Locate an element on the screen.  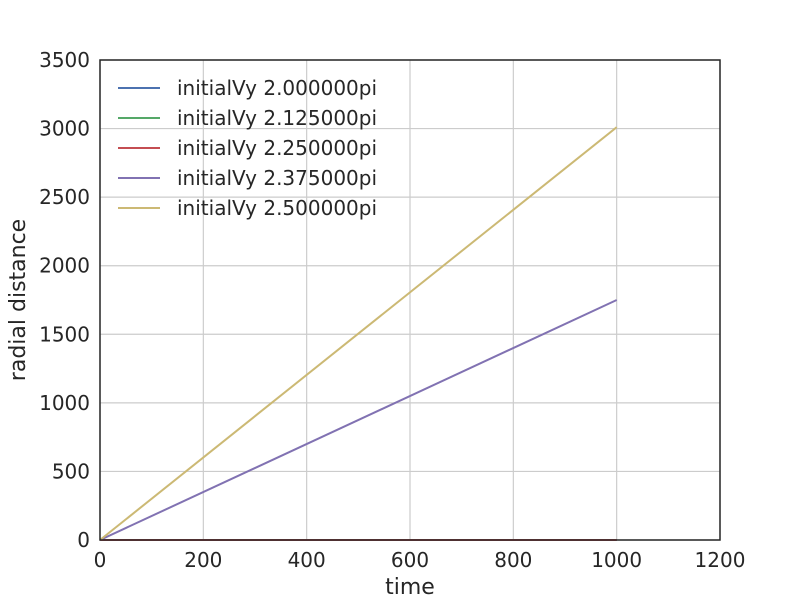
y-tick-label: 3000 is located at coordinates (64, 129).